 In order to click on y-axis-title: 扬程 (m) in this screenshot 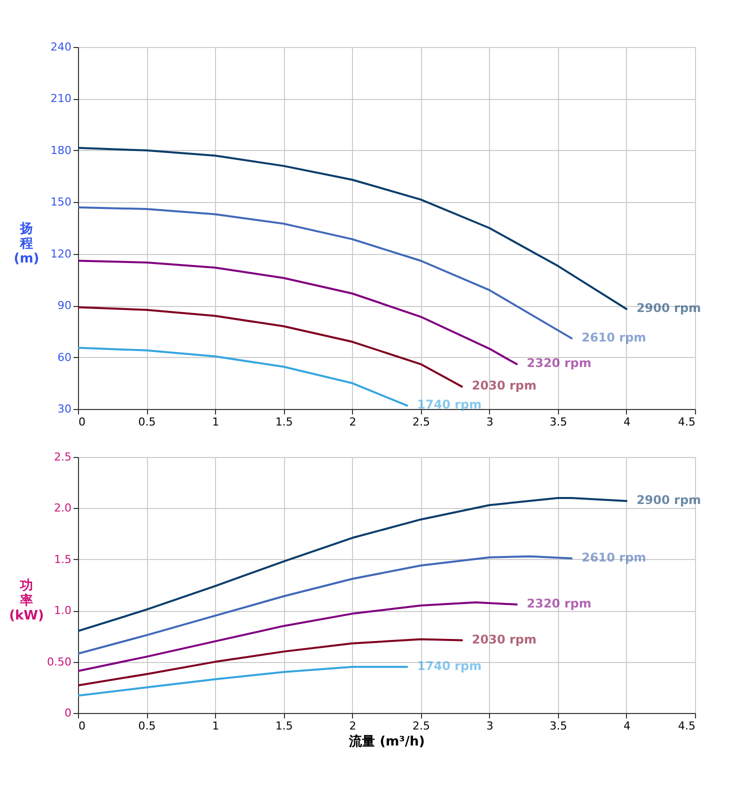, I will do `click(27, 244)`.